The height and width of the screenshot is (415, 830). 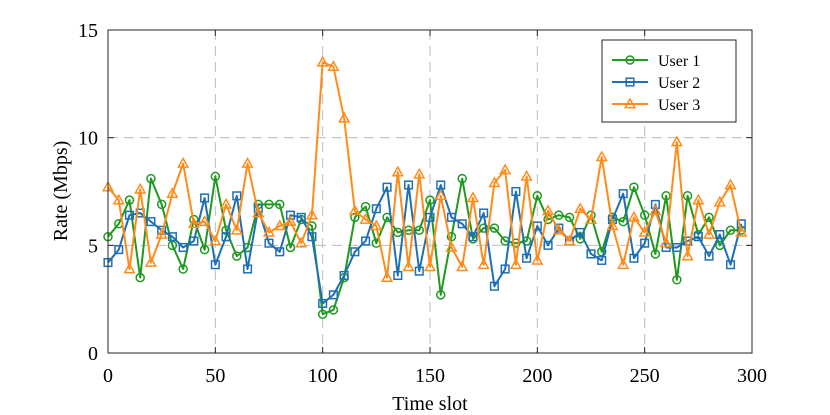 What do you see at coordinates (430, 404) in the screenshot?
I see `x-axis-title: Time slot` at bounding box center [430, 404].